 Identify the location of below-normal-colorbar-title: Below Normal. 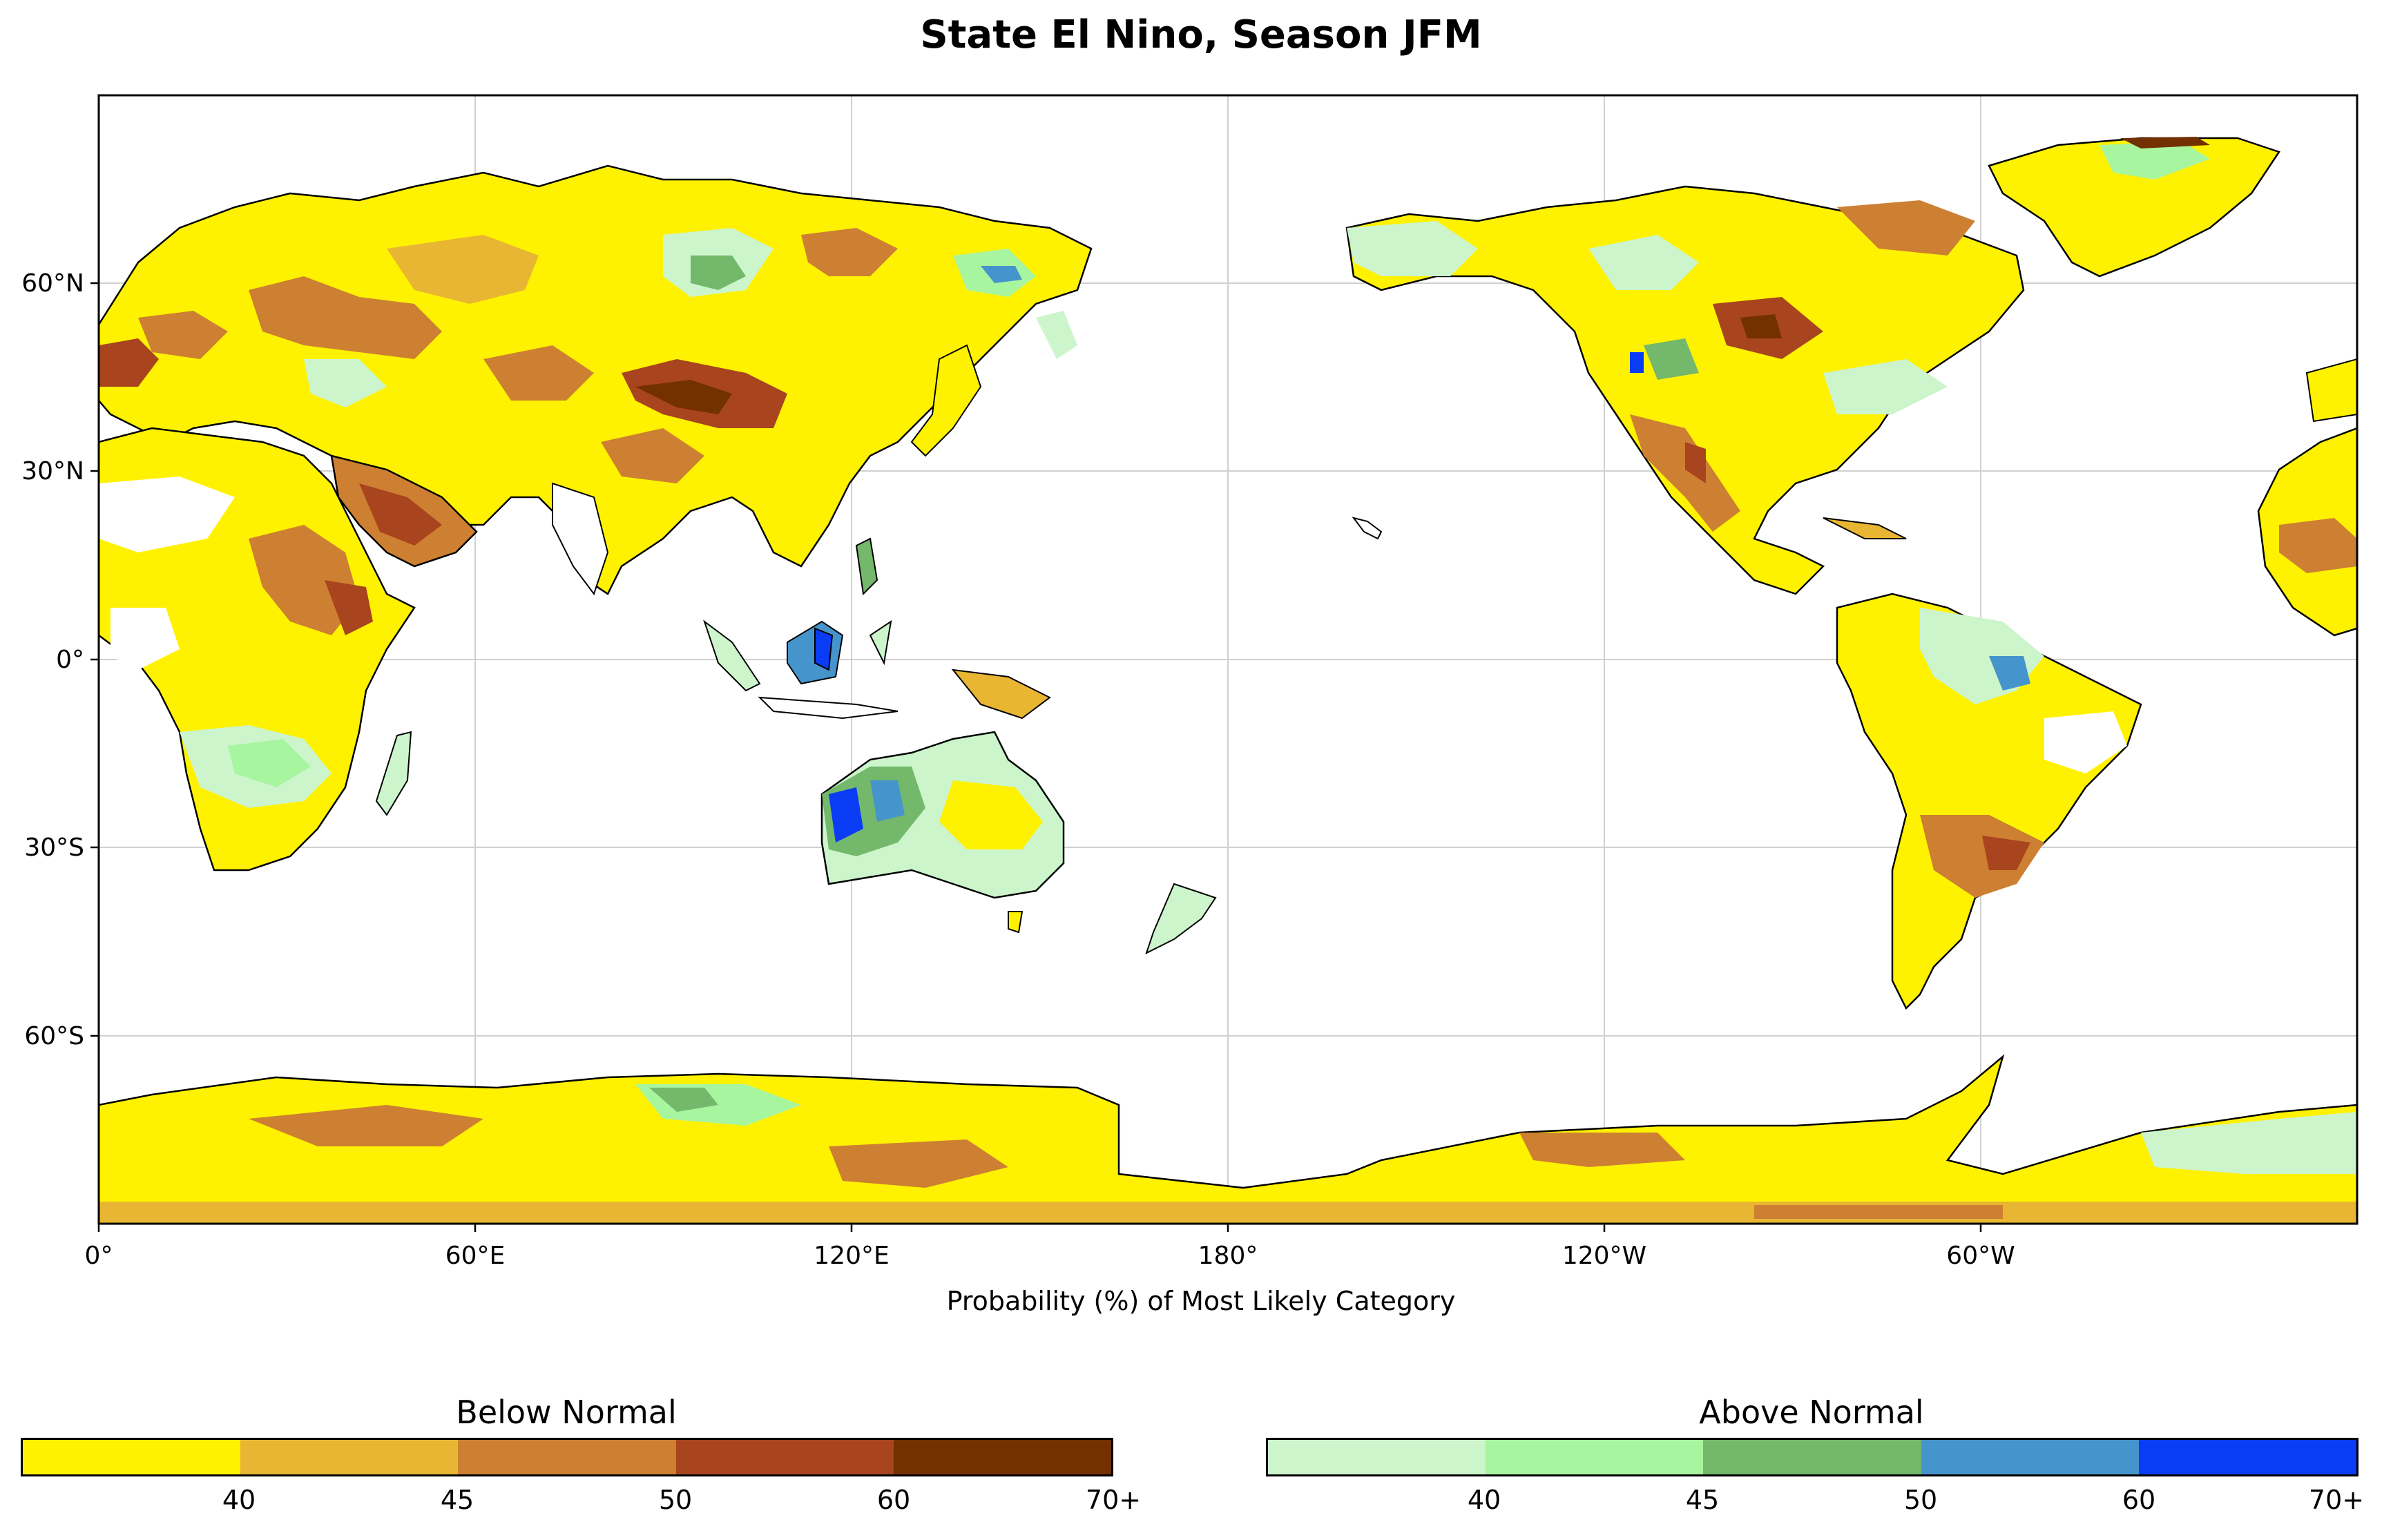
(566, 1412).